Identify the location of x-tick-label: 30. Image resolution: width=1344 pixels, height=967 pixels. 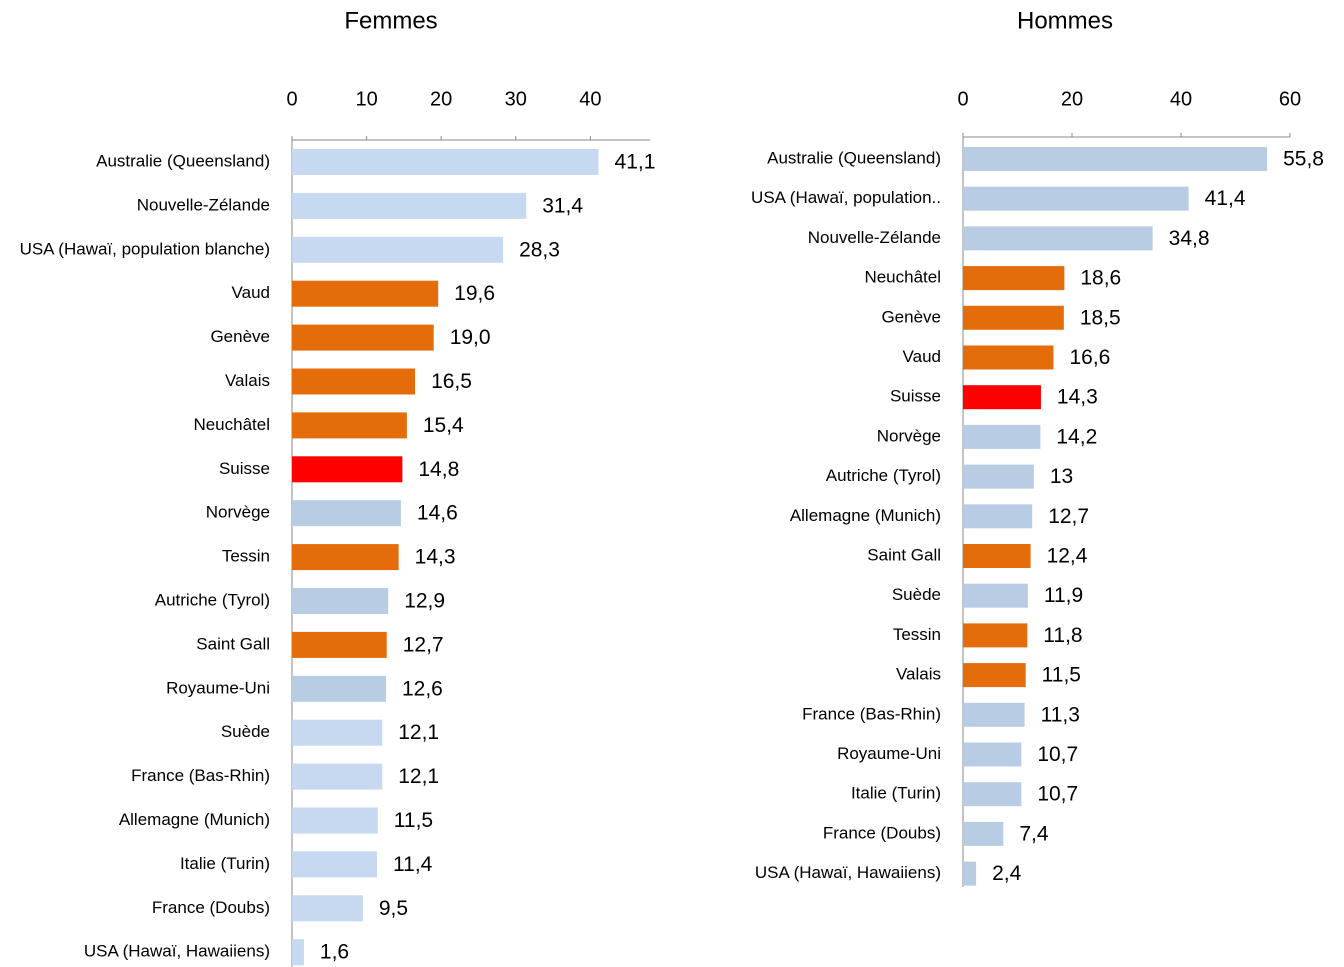
(516, 99).